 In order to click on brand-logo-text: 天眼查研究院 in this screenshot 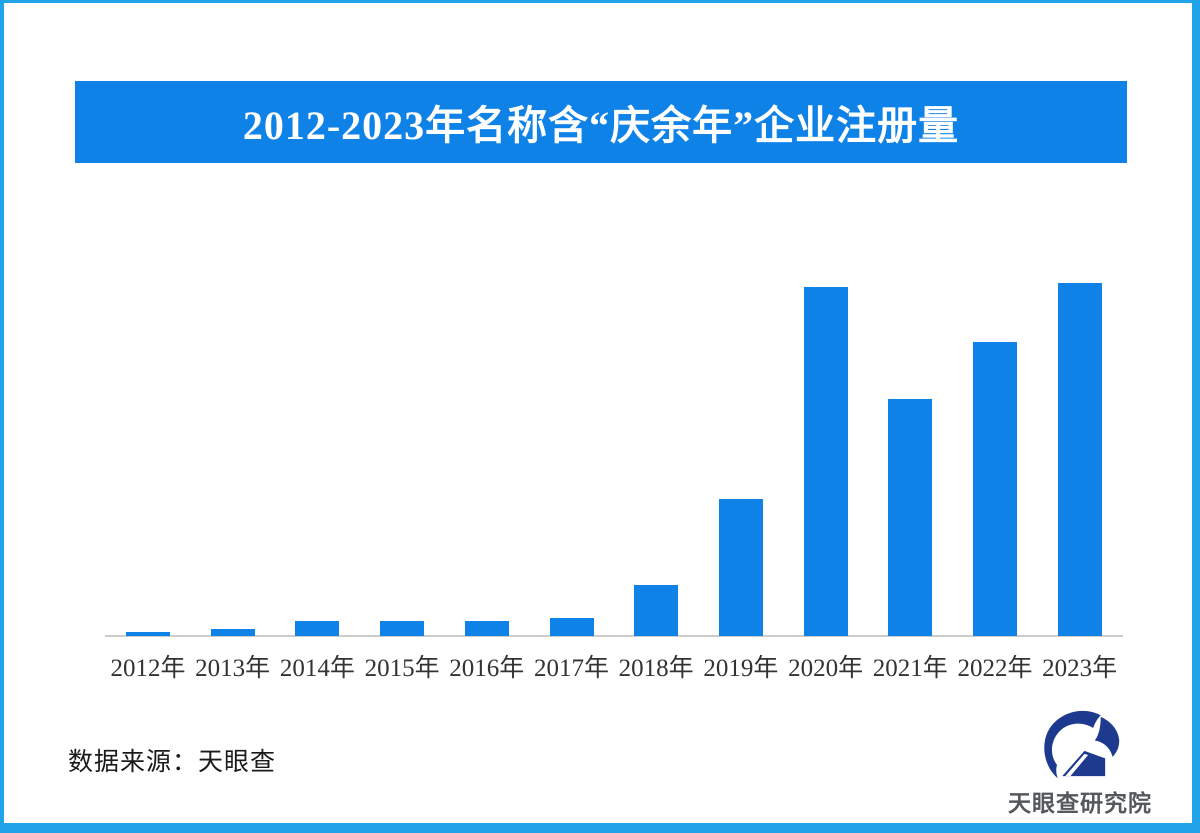, I will do `click(1080, 803)`.